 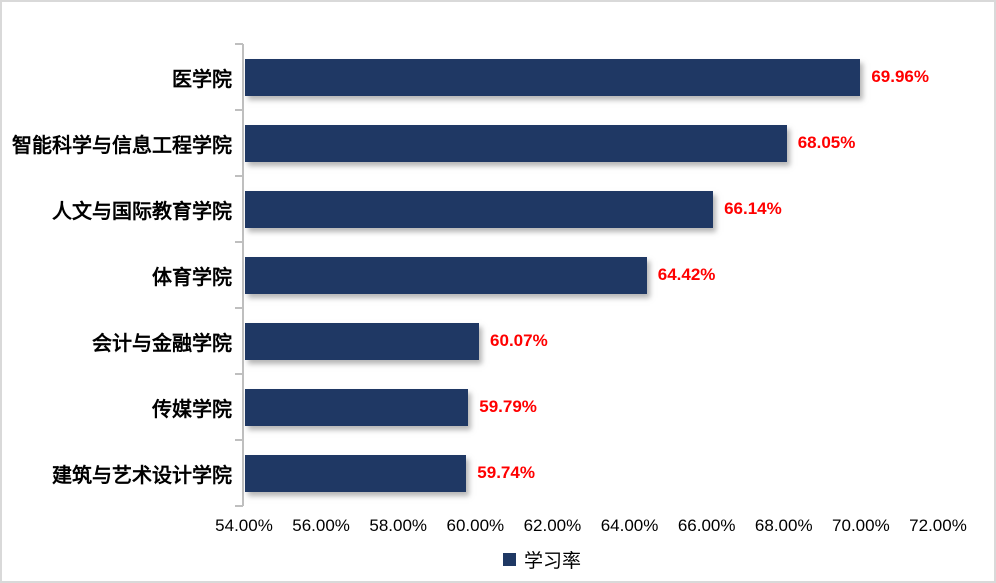 I want to click on x-tick-label: 54.00%, so click(x=244, y=525).